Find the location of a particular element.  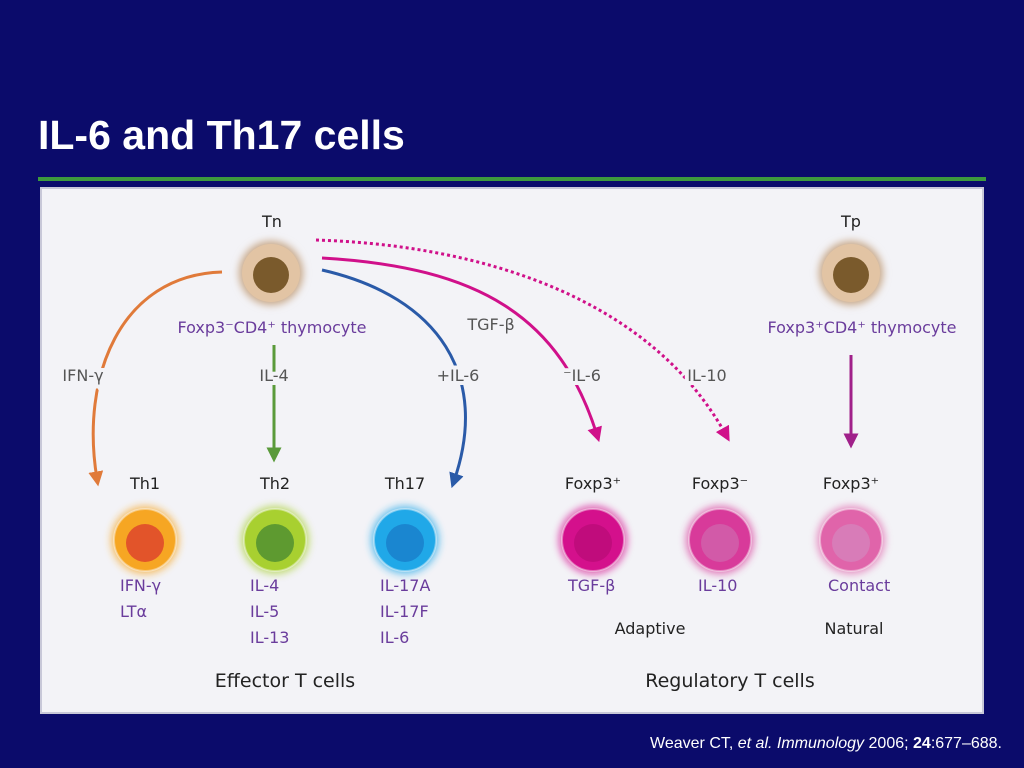

cell-label: Th1 is located at coordinates (144, 483).